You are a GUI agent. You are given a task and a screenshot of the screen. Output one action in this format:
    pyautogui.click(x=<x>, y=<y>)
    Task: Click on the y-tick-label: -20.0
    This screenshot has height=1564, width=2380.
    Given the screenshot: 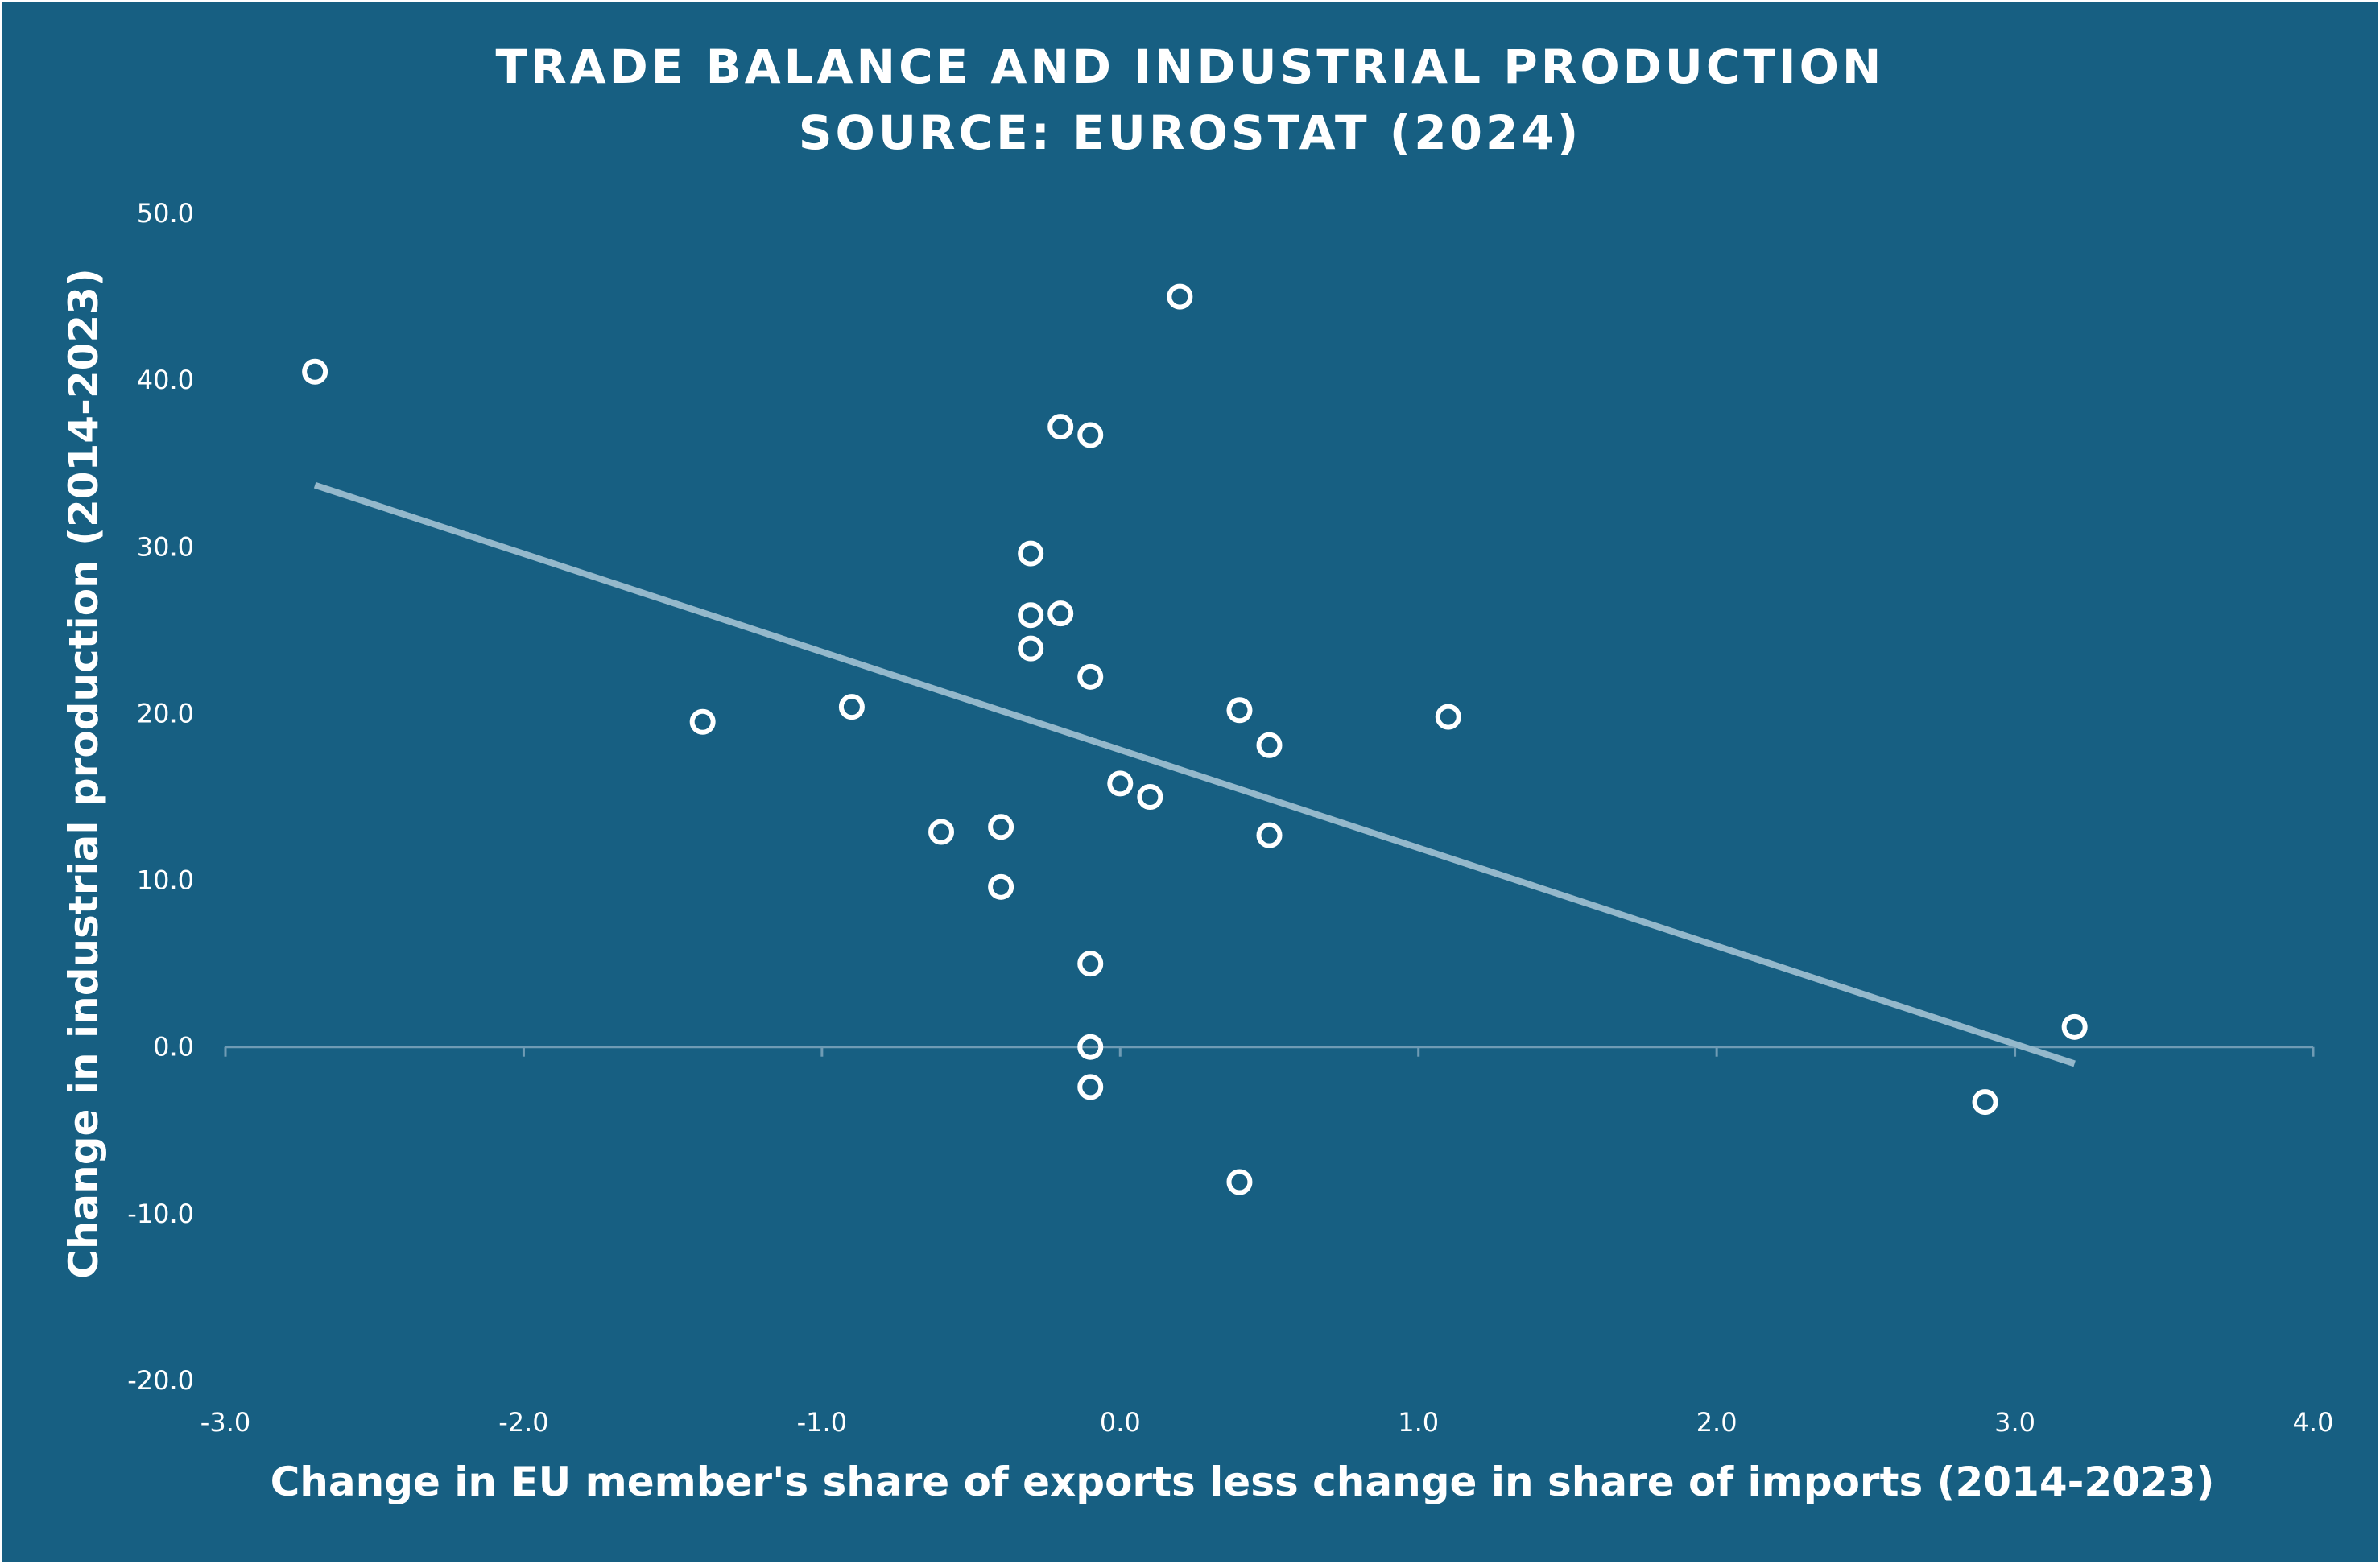 What is the action you would take?
    pyautogui.click(x=160, y=1380)
    